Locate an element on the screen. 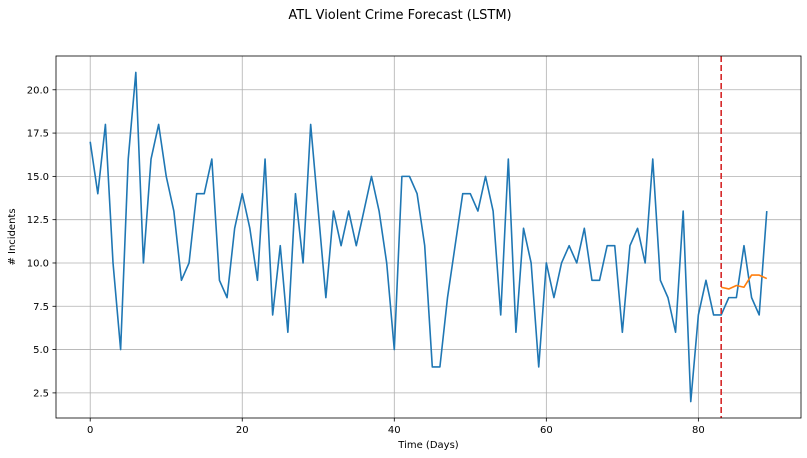 The image size is (807, 458). x-tick-label: 60 is located at coordinates (546, 430).